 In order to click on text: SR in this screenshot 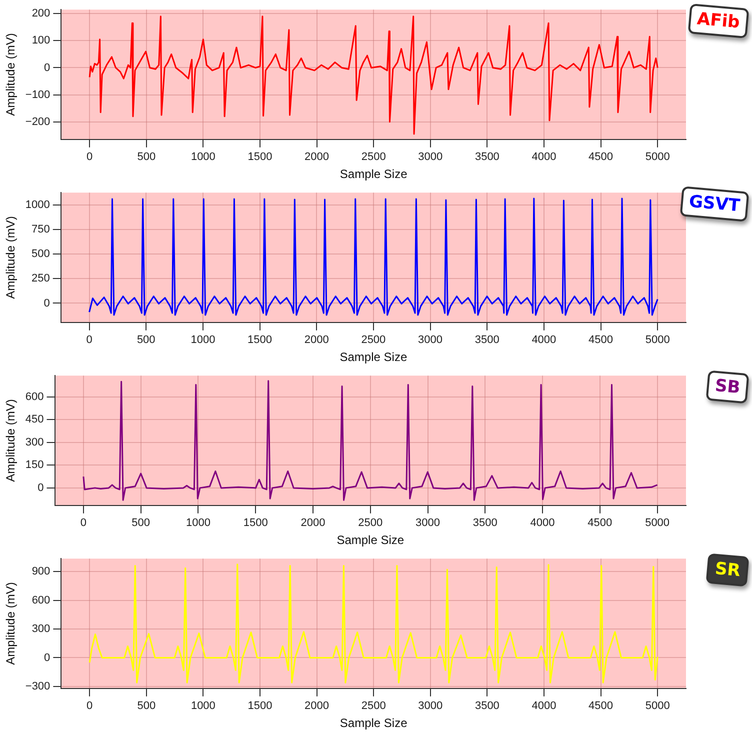, I will do `click(727, 570)`.